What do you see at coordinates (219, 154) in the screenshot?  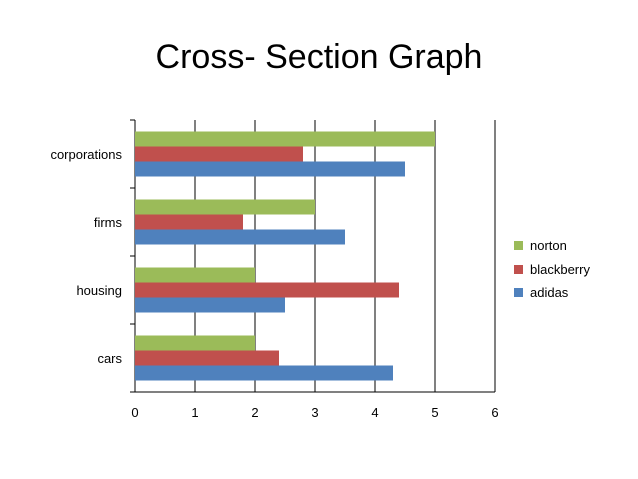 I see `bar-blackberry-corporations` at bounding box center [219, 154].